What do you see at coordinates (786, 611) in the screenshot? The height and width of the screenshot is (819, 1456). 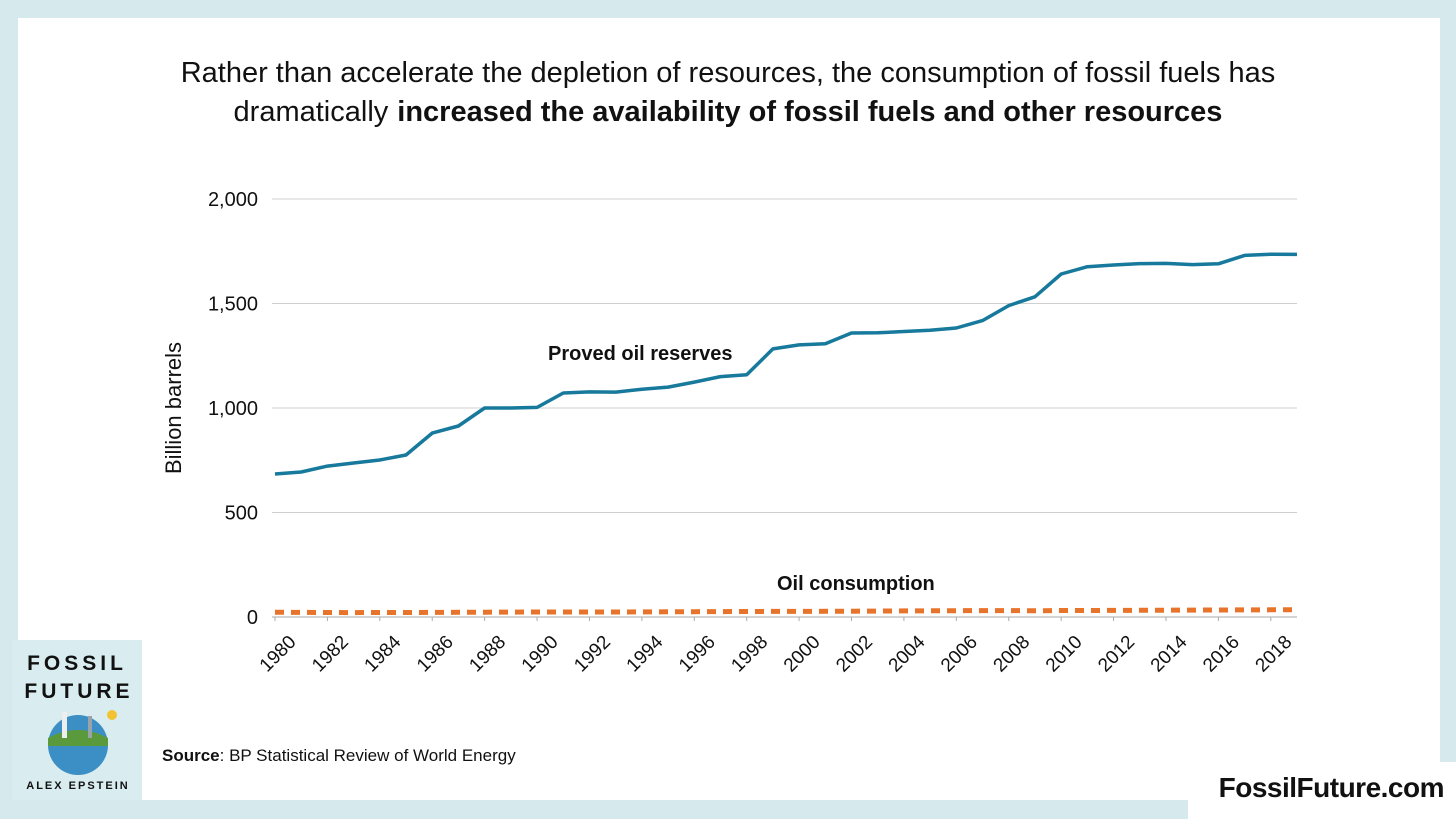 I see `series-line` at bounding box center [786, 611].